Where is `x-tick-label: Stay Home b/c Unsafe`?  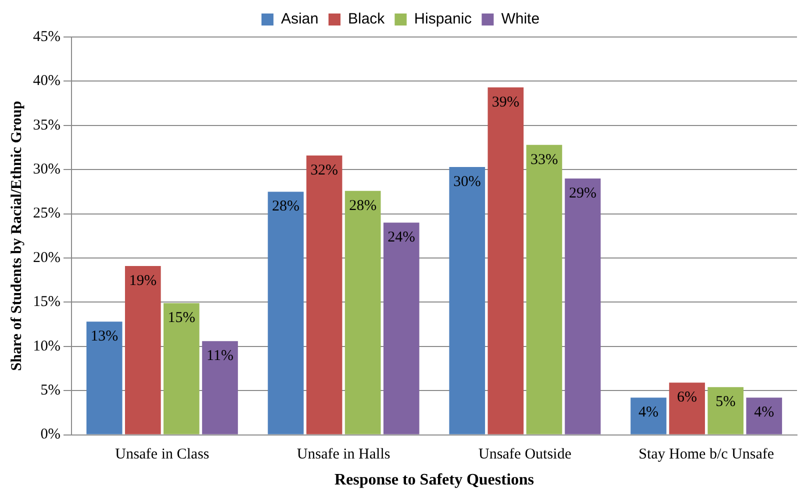 x-tick-label: Stay Home b/c Unsafe is located at coordinates (706, 454).